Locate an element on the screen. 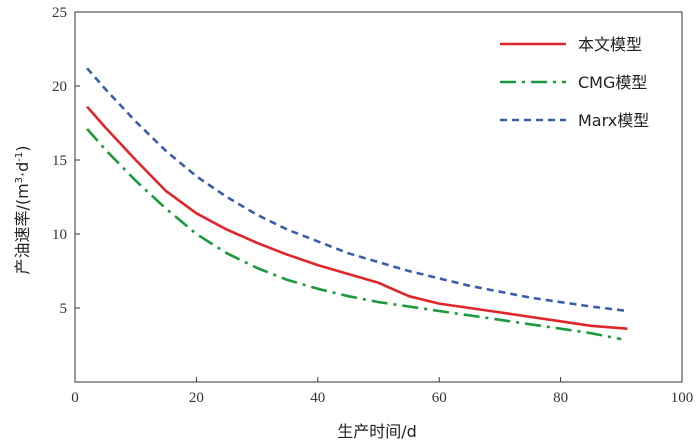 This screenshot has width=700, height=444. y-tick-label: 15 is located at coordinates (59, 161).